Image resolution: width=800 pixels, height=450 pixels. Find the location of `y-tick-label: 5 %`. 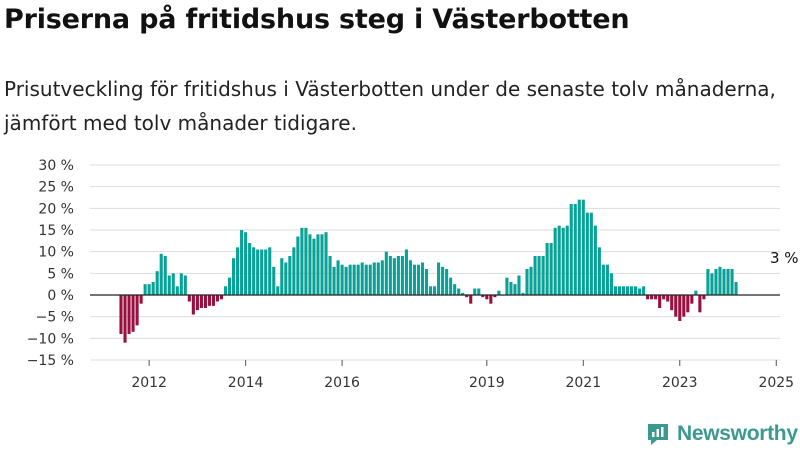

y-tick-label: 5 % is located at coordinates (60, 274).